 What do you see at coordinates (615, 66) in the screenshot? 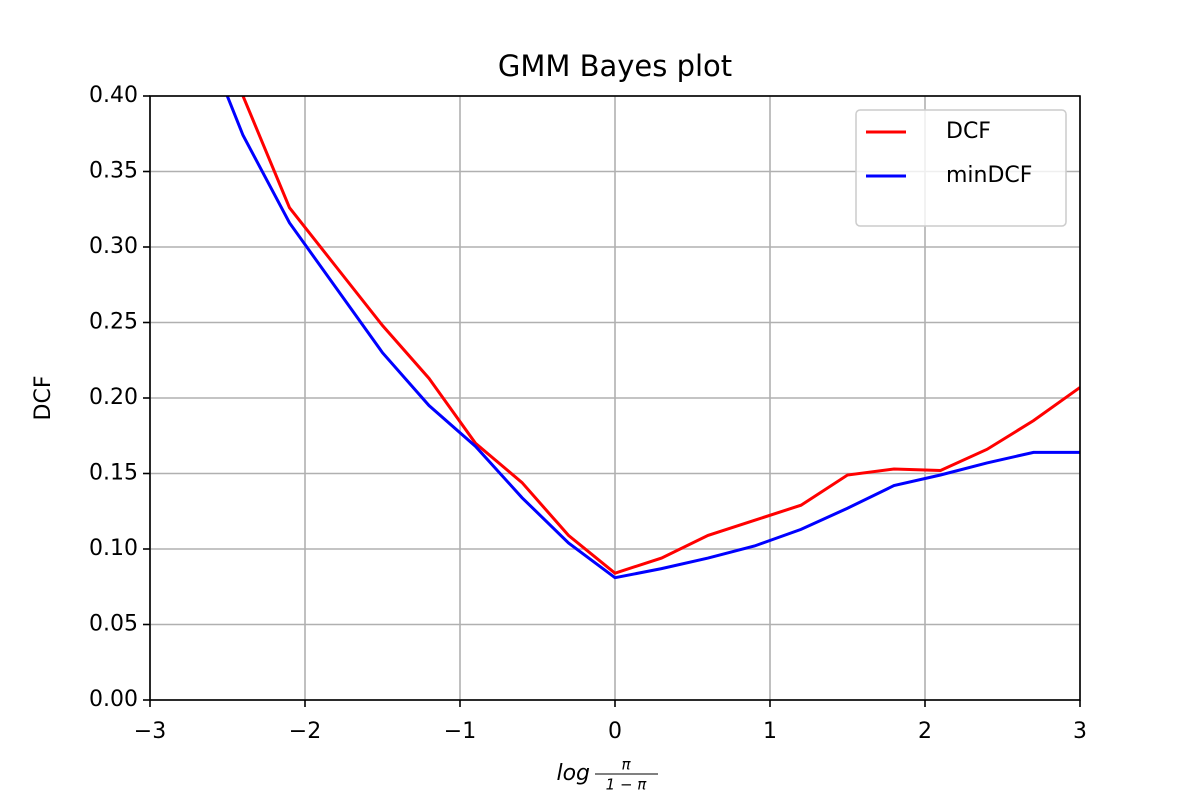
I see `chart-title: GMM Bayes plot` at bounding box center [615, 66].